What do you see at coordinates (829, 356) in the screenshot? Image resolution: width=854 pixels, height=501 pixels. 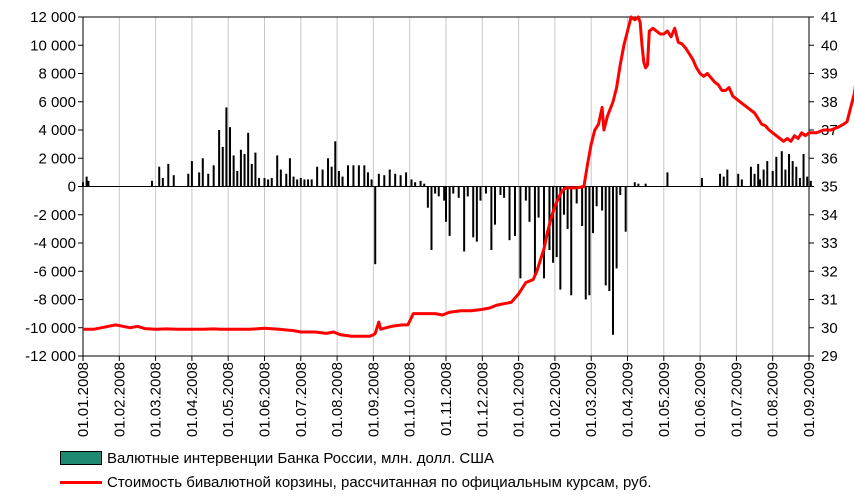 I see `right-tick-label: 29` at bounding box center [829, 356].